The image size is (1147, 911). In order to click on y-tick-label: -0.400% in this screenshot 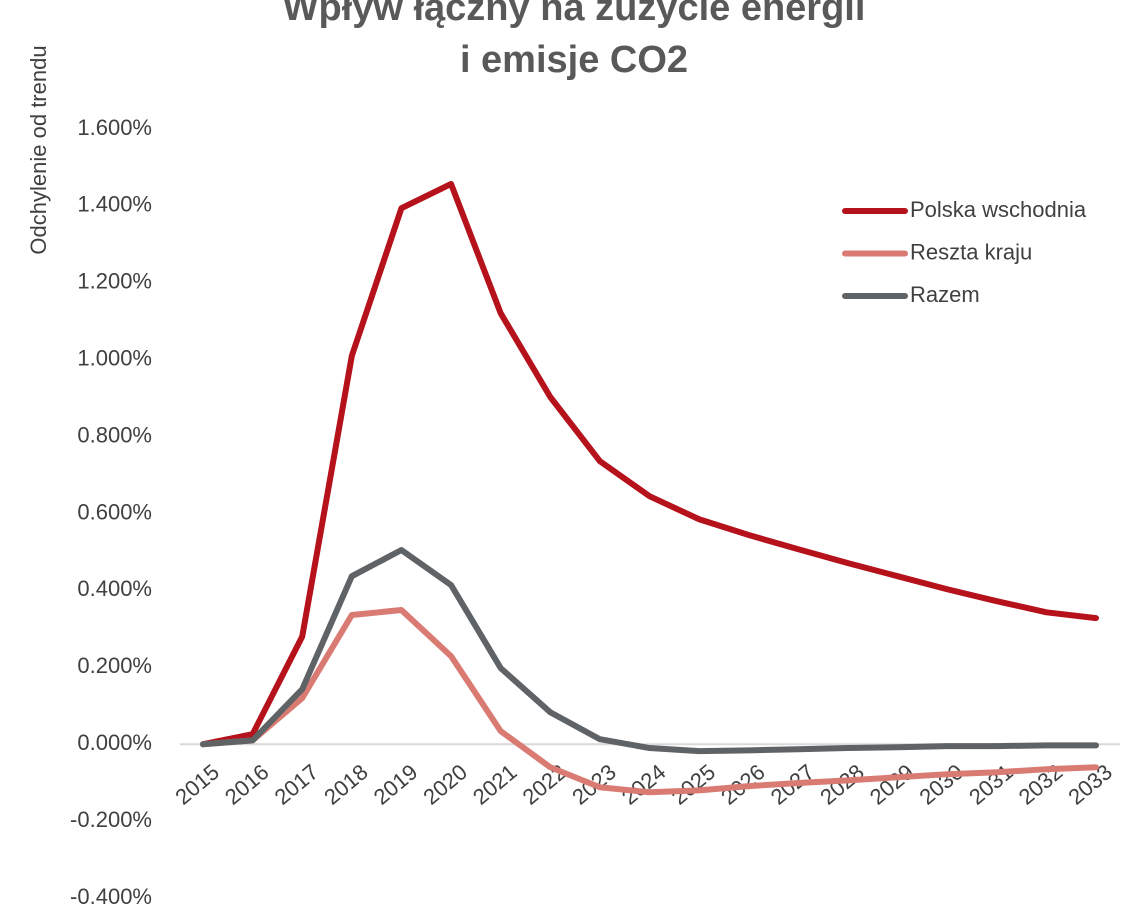, I will do `click(111, 896)`.